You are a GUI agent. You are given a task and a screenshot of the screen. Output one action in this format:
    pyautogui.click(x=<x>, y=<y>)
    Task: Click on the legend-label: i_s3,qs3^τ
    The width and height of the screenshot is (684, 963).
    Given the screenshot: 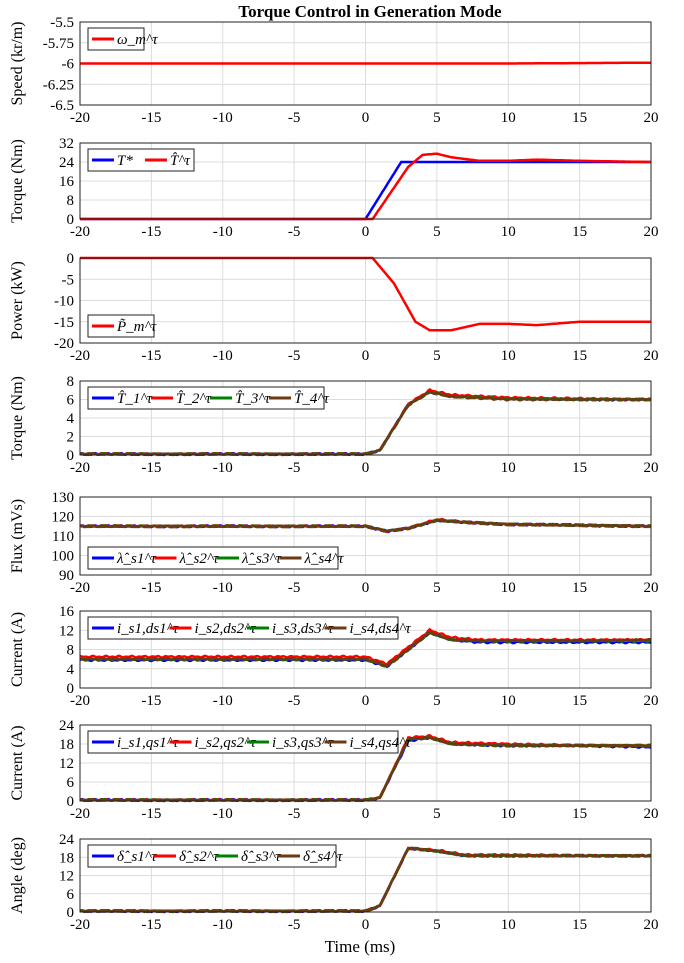 What is the action you would take?
    pyautogui.click(x=303, y=743)
    